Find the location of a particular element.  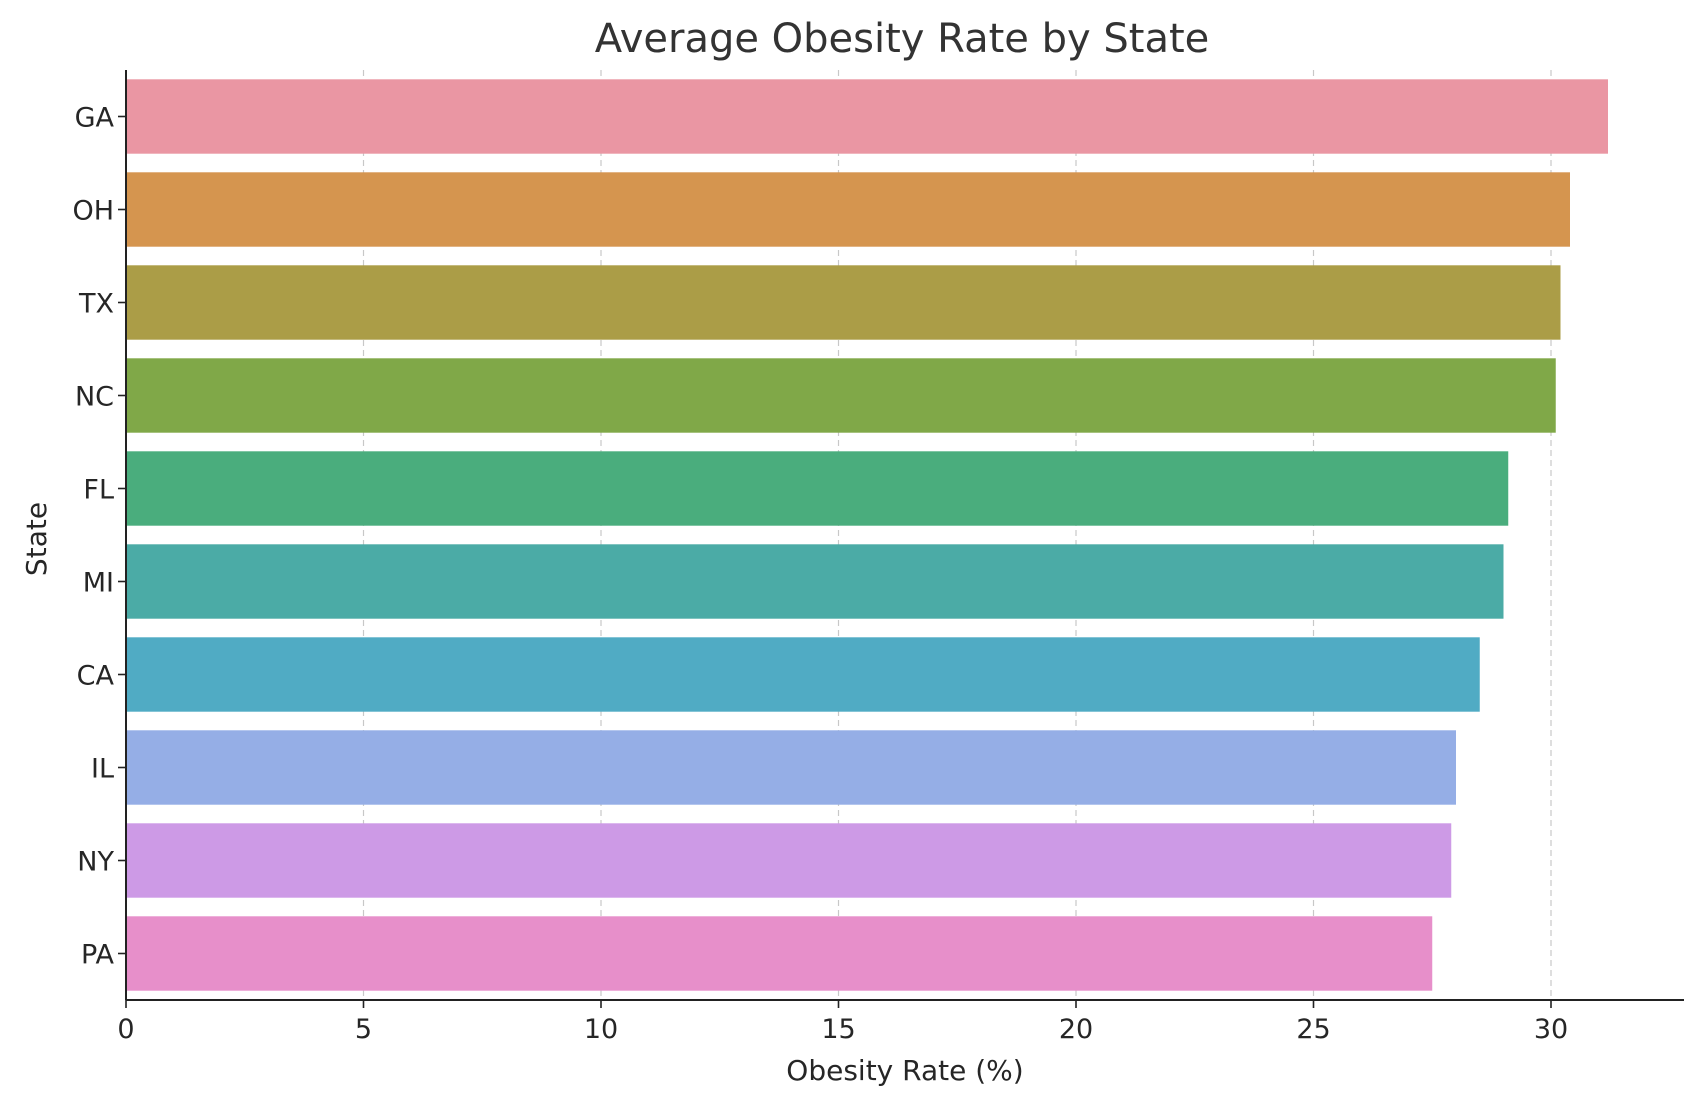

bar-pa is located at coordinates (779, 953).